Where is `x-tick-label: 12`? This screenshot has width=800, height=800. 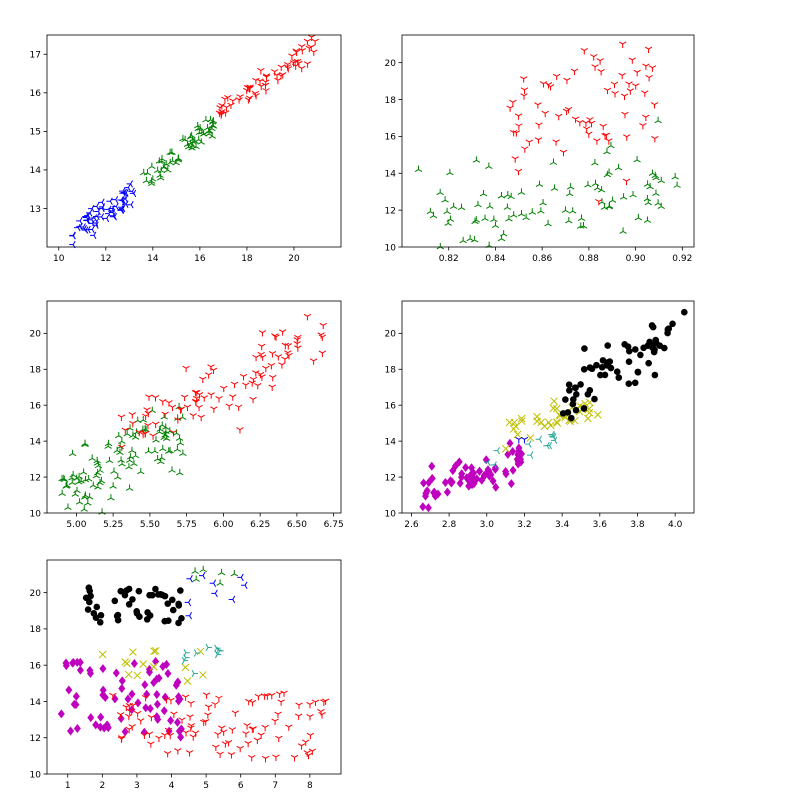 x-tick-label: 12 is located at coordinates (105, 259).